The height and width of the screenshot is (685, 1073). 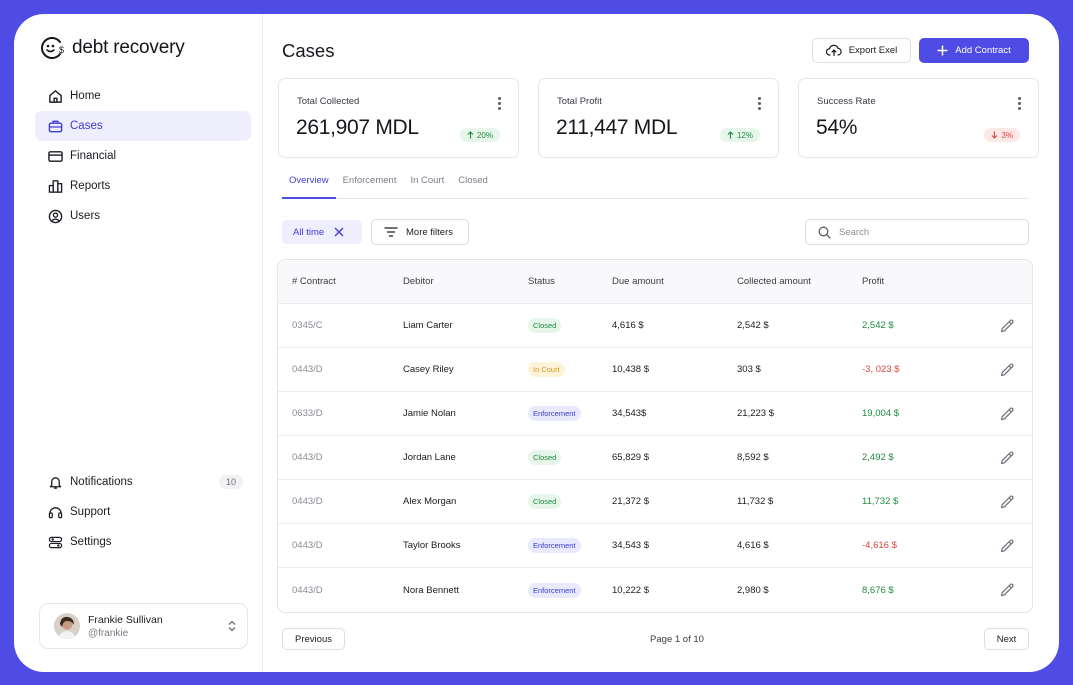 I want to click on secondary-nav: Notifications 10 Support Settings, so click(x=143, y=512).